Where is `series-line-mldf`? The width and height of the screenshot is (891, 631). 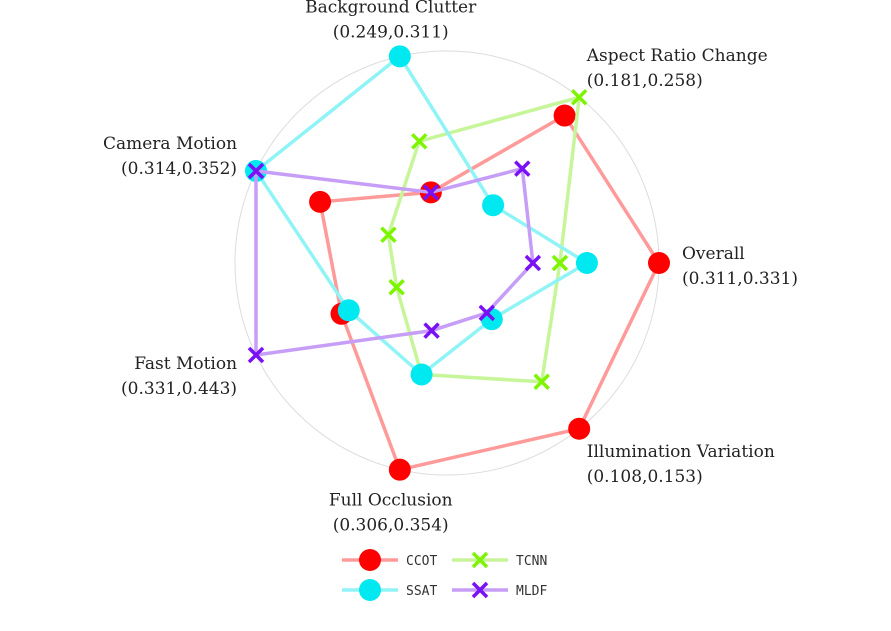 series-line-mldf is located at coordinates (394, 262).